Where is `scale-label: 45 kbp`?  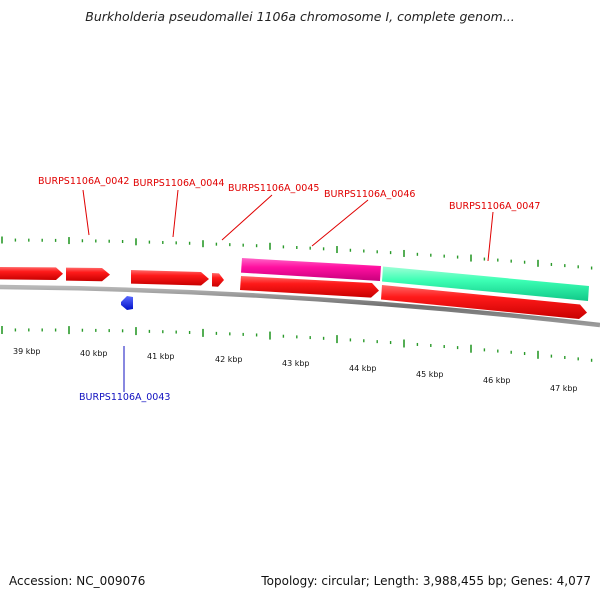 scale-label: 45 kbp is located at coordinates (430, 374).